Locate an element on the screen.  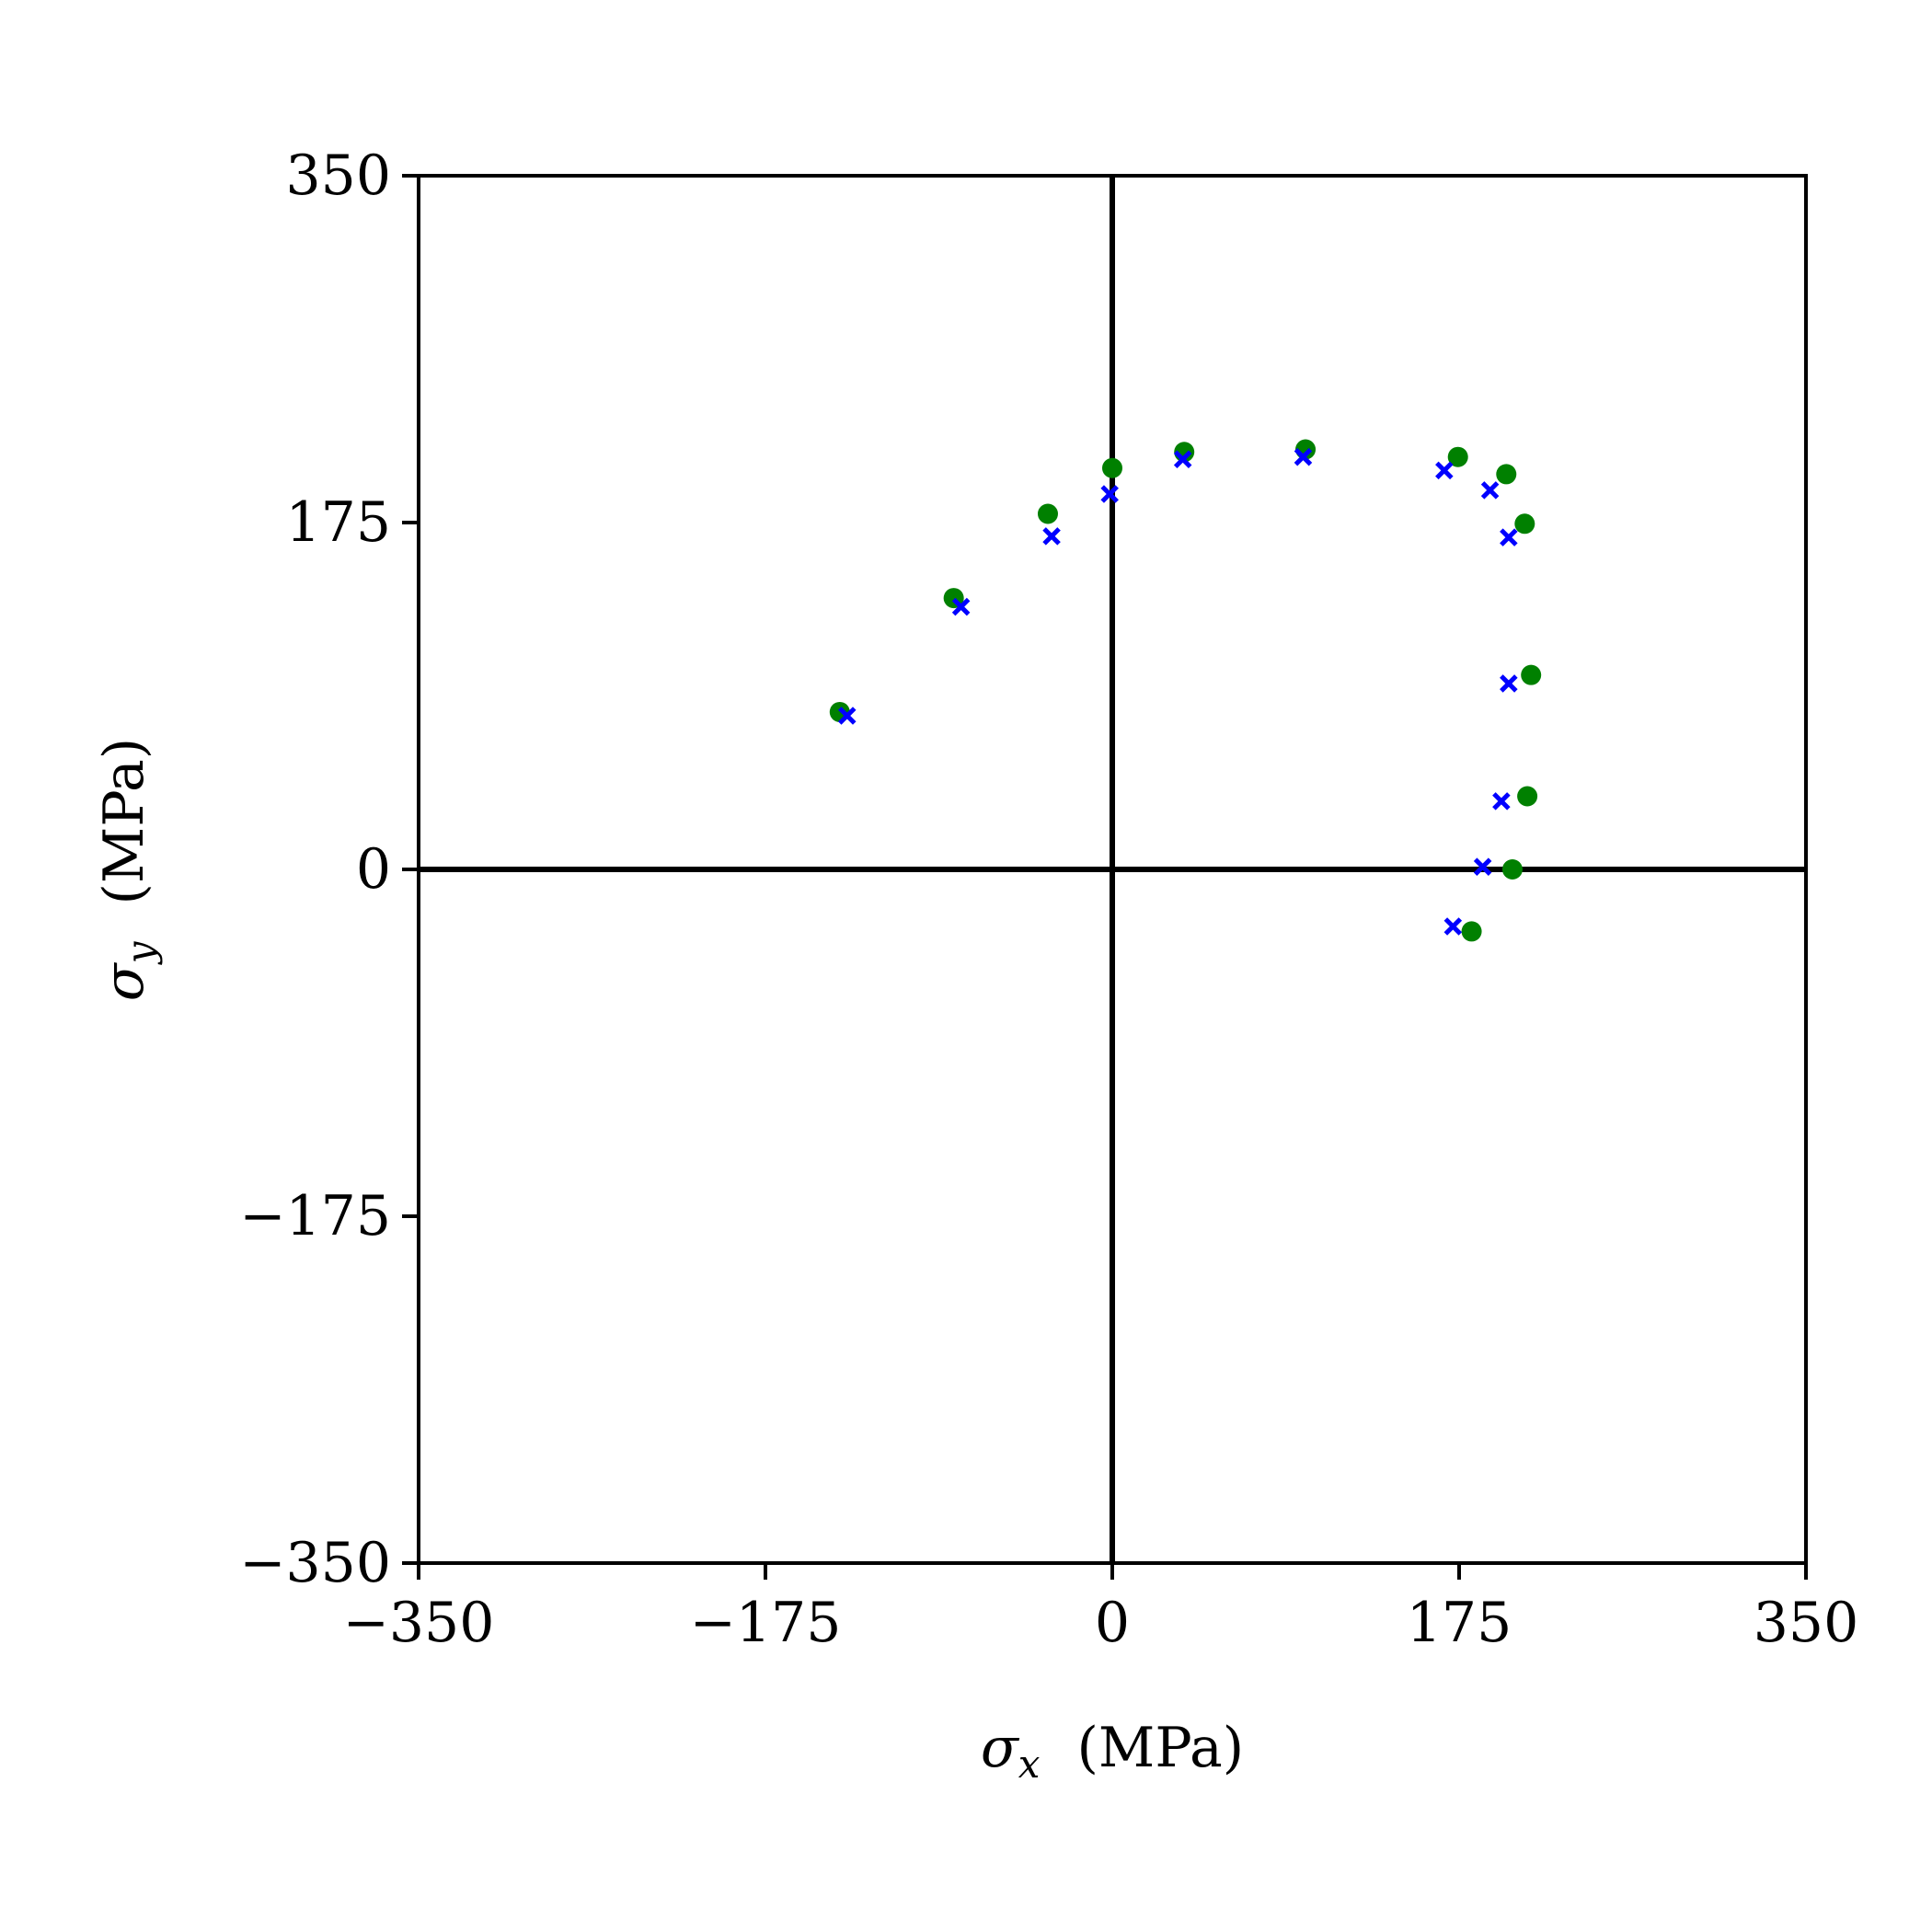
x-tick-label: 175 is located at coordinates (1459, 1623).